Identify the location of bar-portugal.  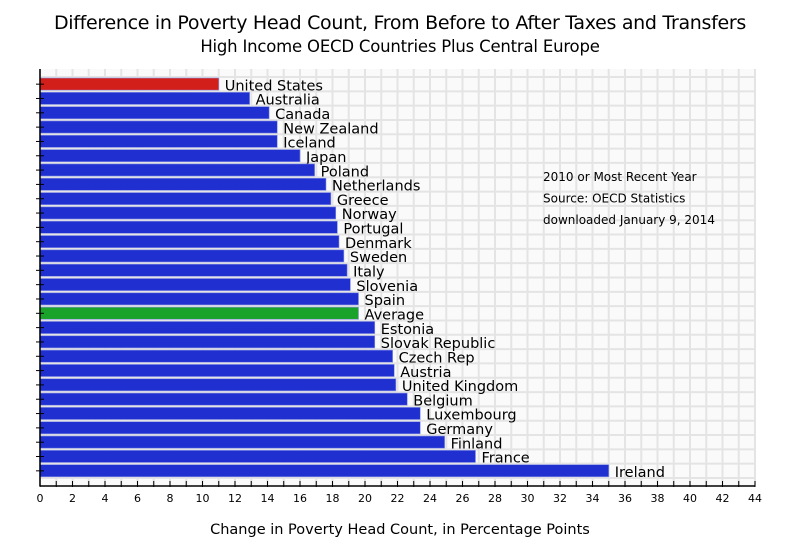
(188, 227).